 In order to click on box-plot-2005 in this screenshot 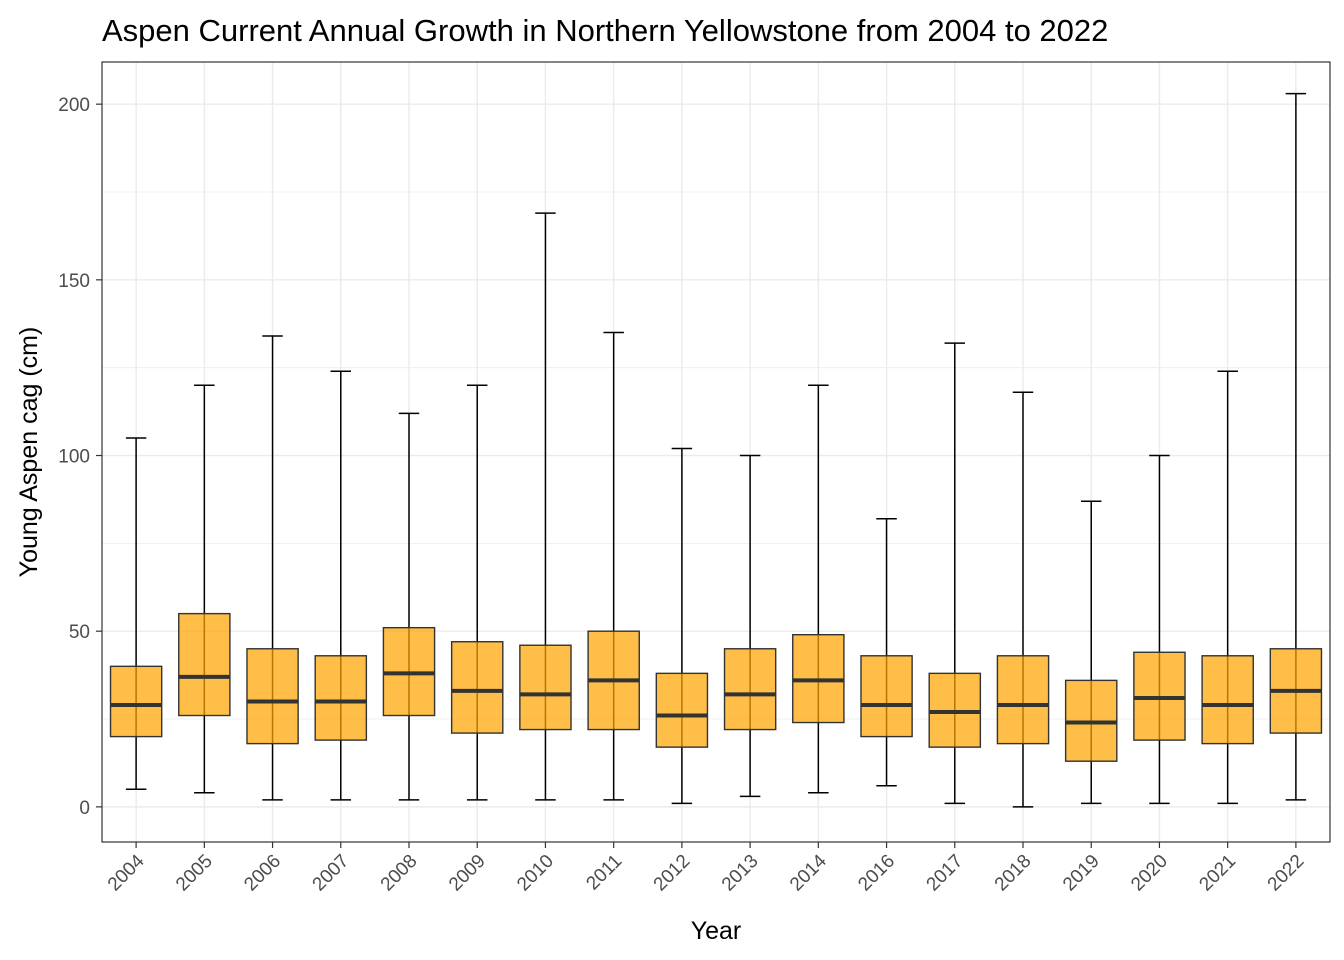, I will do `click(204, 589)`.